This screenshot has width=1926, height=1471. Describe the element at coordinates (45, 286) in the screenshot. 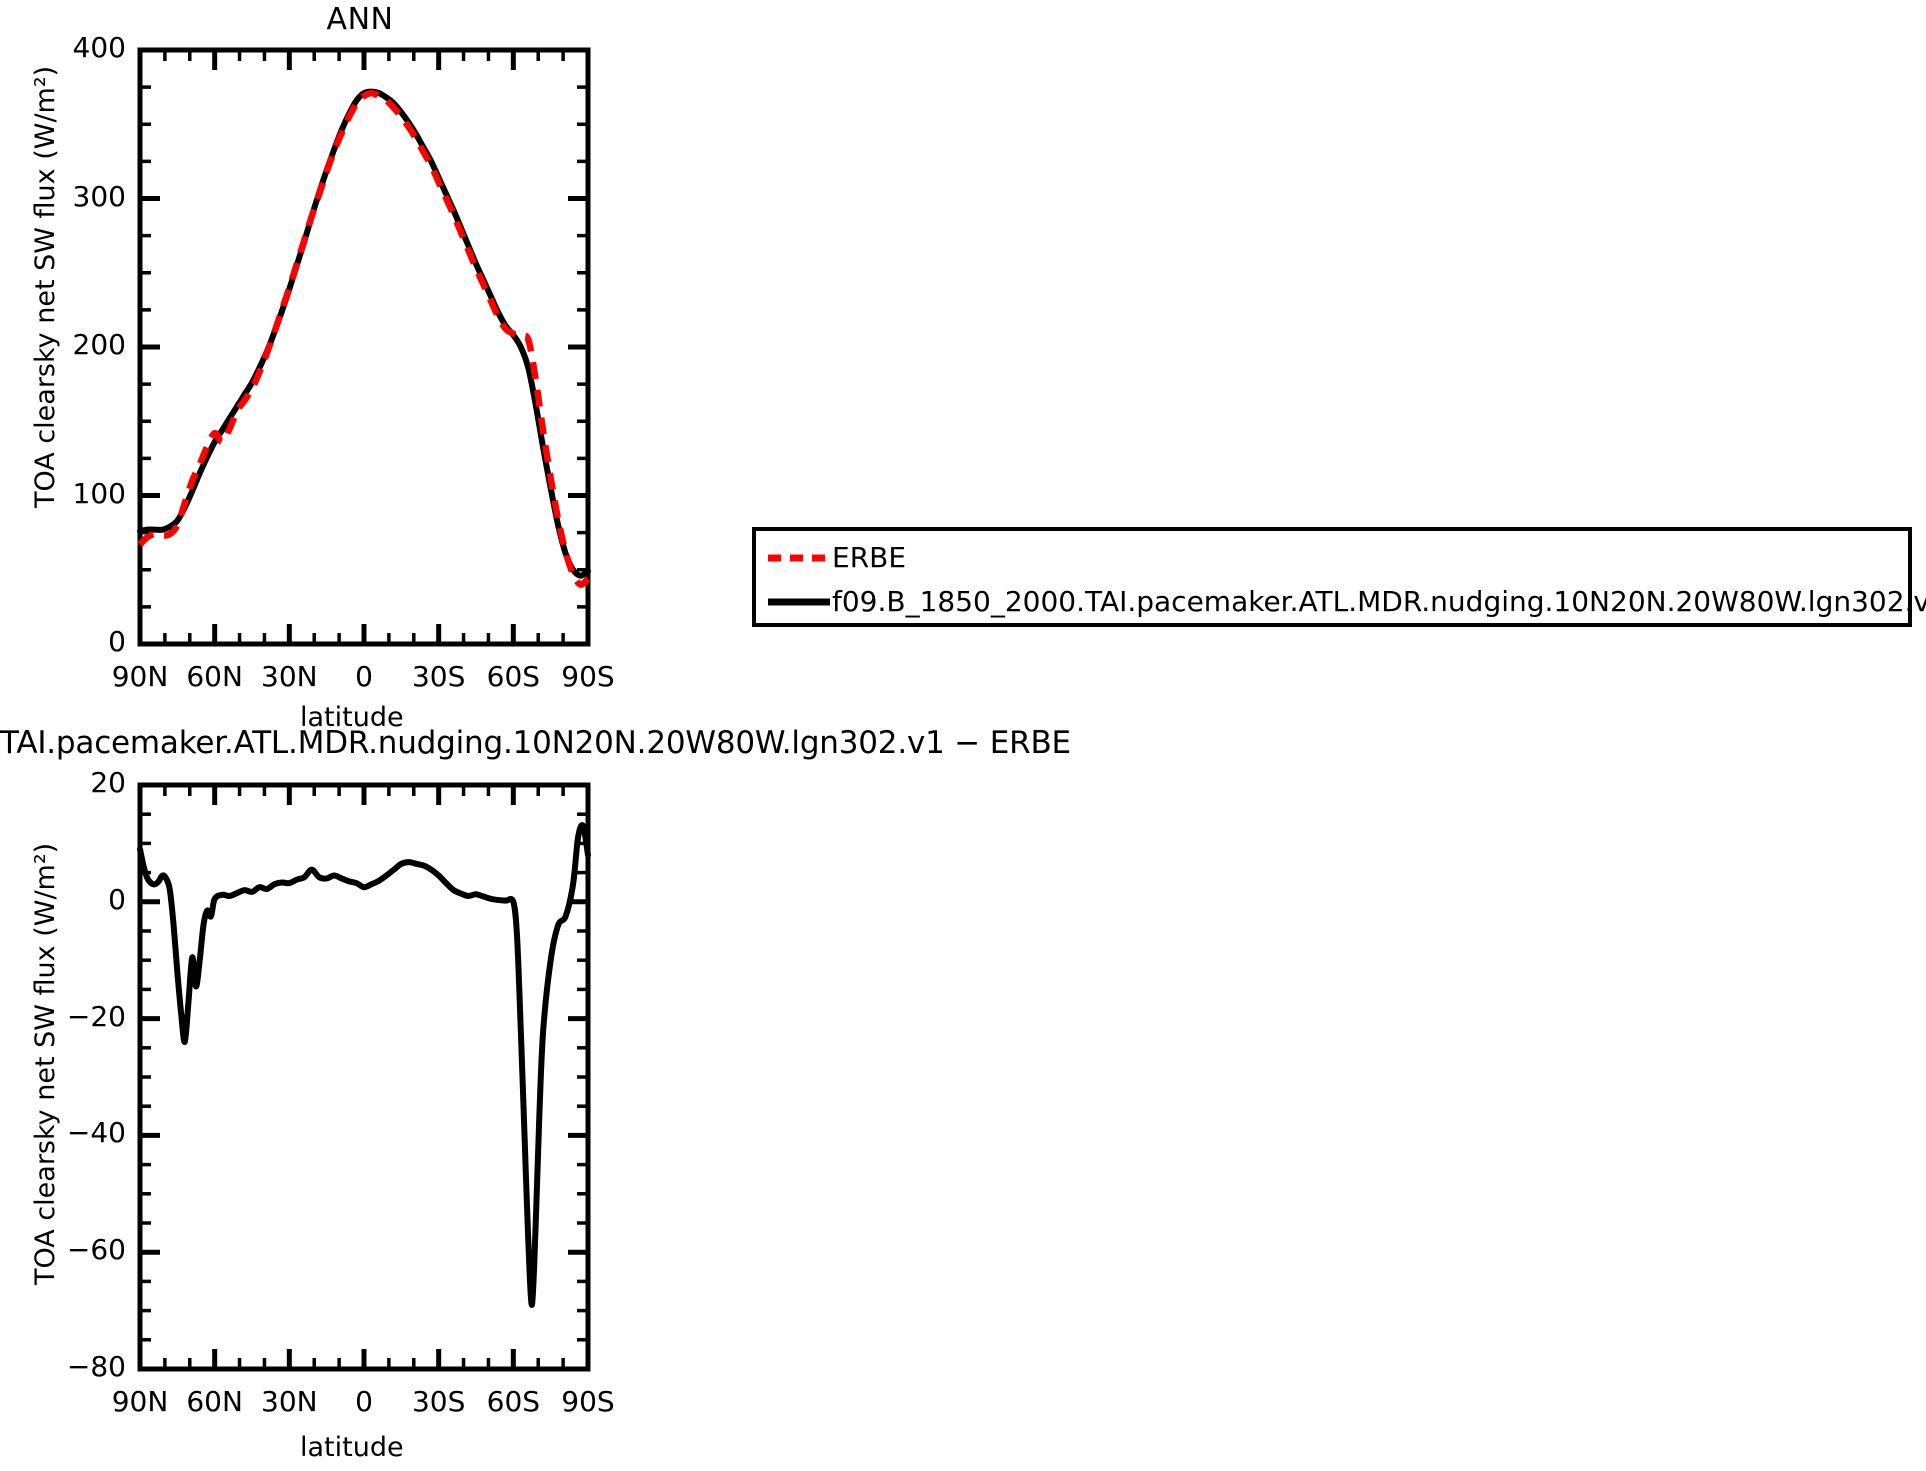

I see `top-chart-y-axis-label: TOA clearsky net SW flux (W/m²)` at that location.